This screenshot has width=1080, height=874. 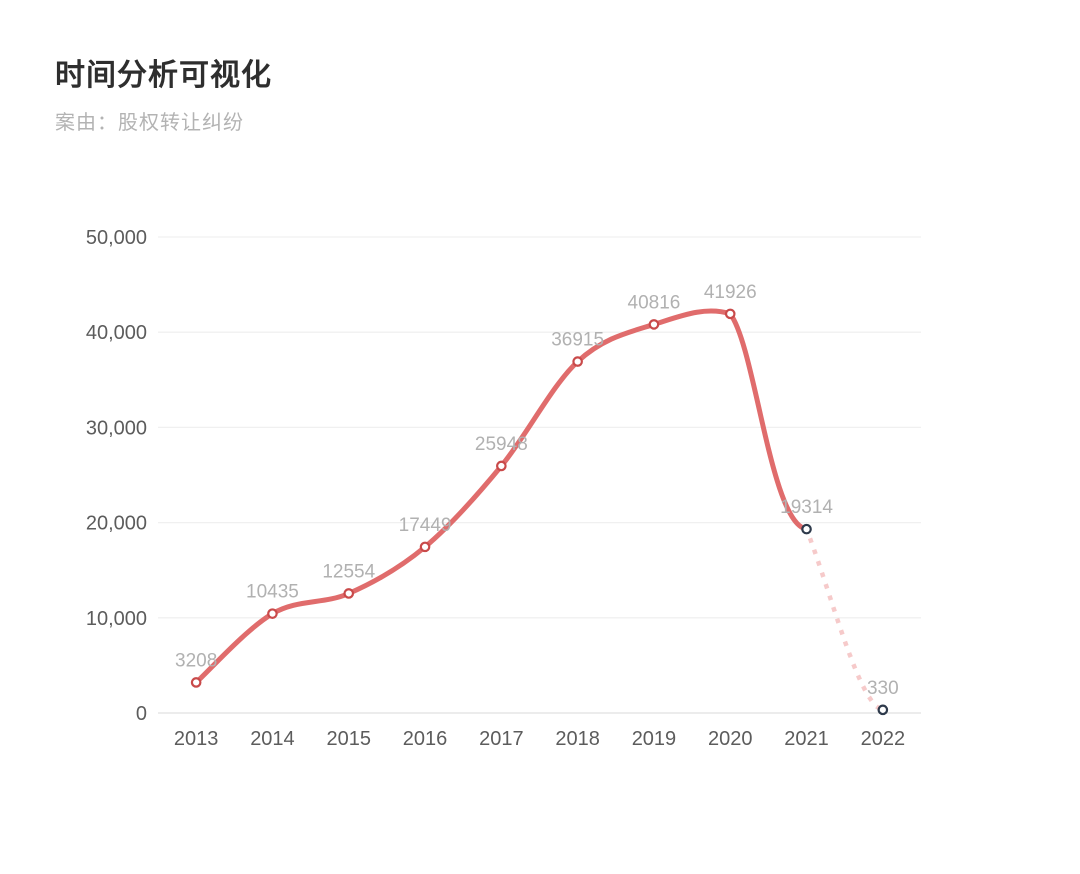 What do you see at coordinates (272, 613) in the screenshot?
I see `data-point-2014` at bounding box center [272, 613].